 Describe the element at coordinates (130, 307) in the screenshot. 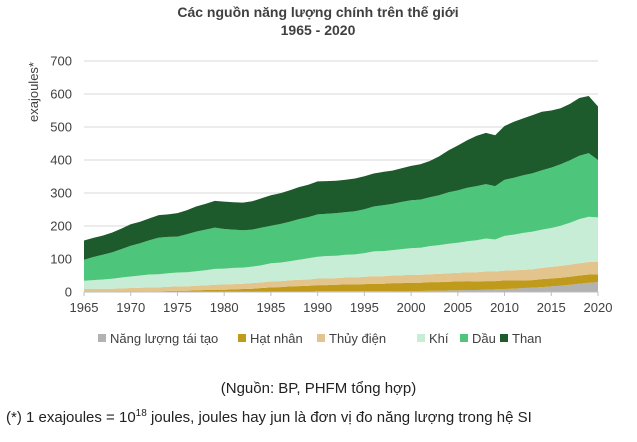

I see `x-tick-label: 1970` at that location.